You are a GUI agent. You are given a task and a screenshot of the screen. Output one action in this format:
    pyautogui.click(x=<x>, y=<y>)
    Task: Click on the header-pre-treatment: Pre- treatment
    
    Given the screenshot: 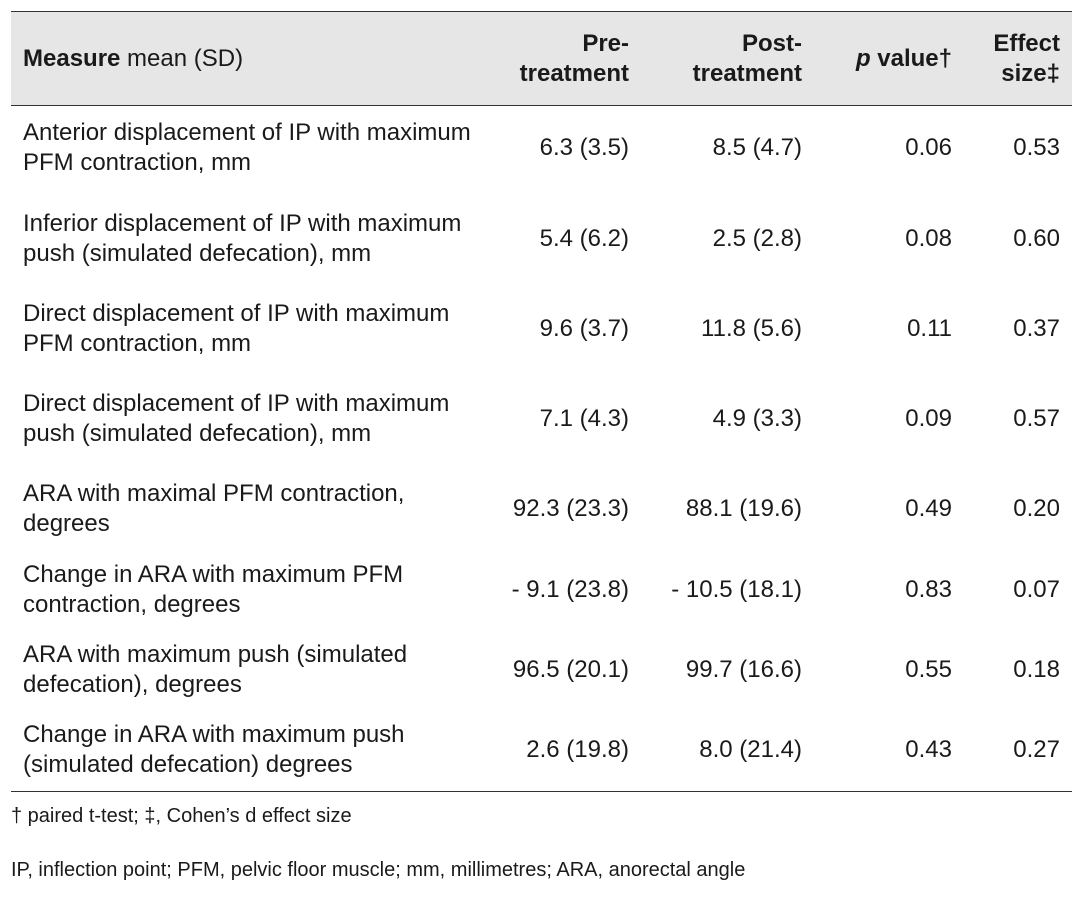 What is the action you would take?
    pyautogui.click(x=566, y=58)
    